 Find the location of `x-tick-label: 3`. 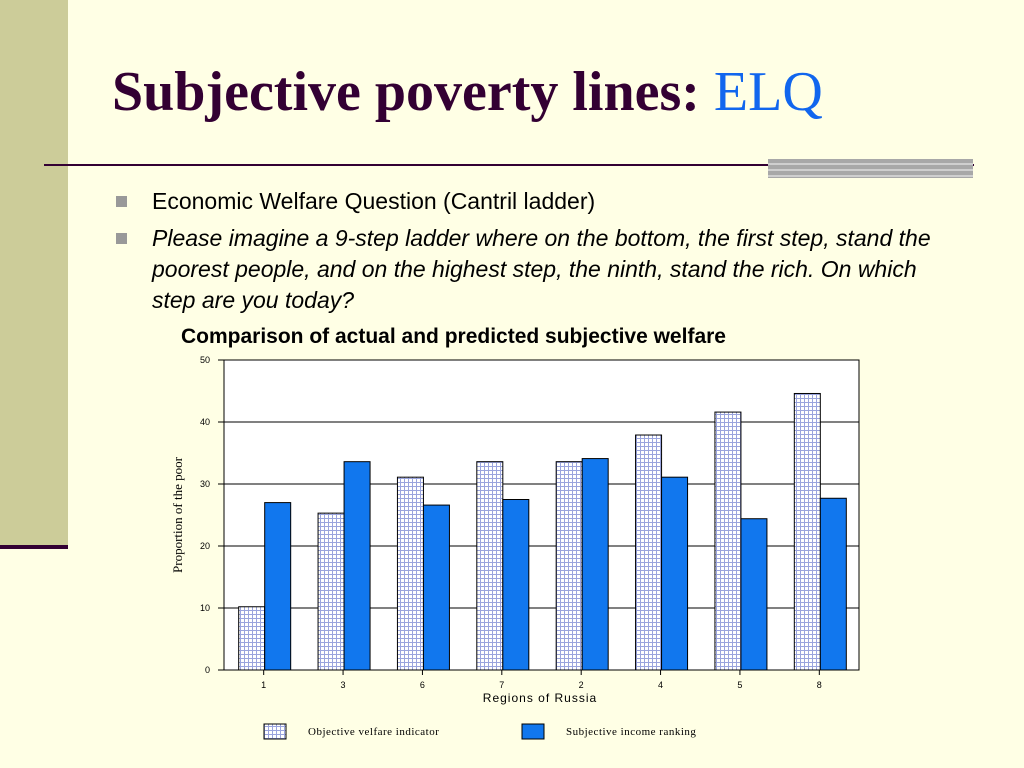

x-tick-label: 3 is located at coordinates (343, 685).